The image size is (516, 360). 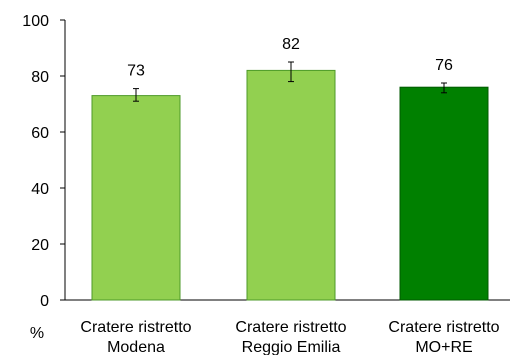 I want to click on data-label: 76, so click(x=444, y=65).